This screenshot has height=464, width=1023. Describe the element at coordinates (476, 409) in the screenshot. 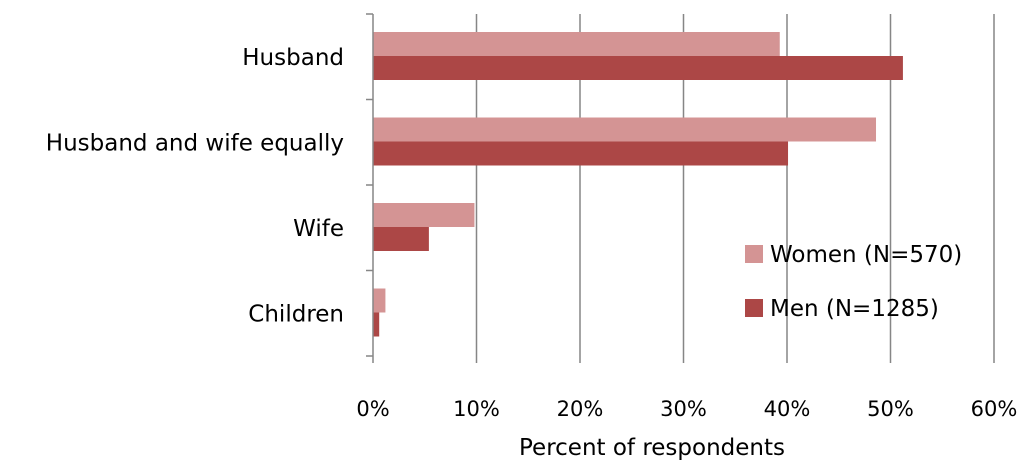

I see `x-tick-label: 10%` at that location.